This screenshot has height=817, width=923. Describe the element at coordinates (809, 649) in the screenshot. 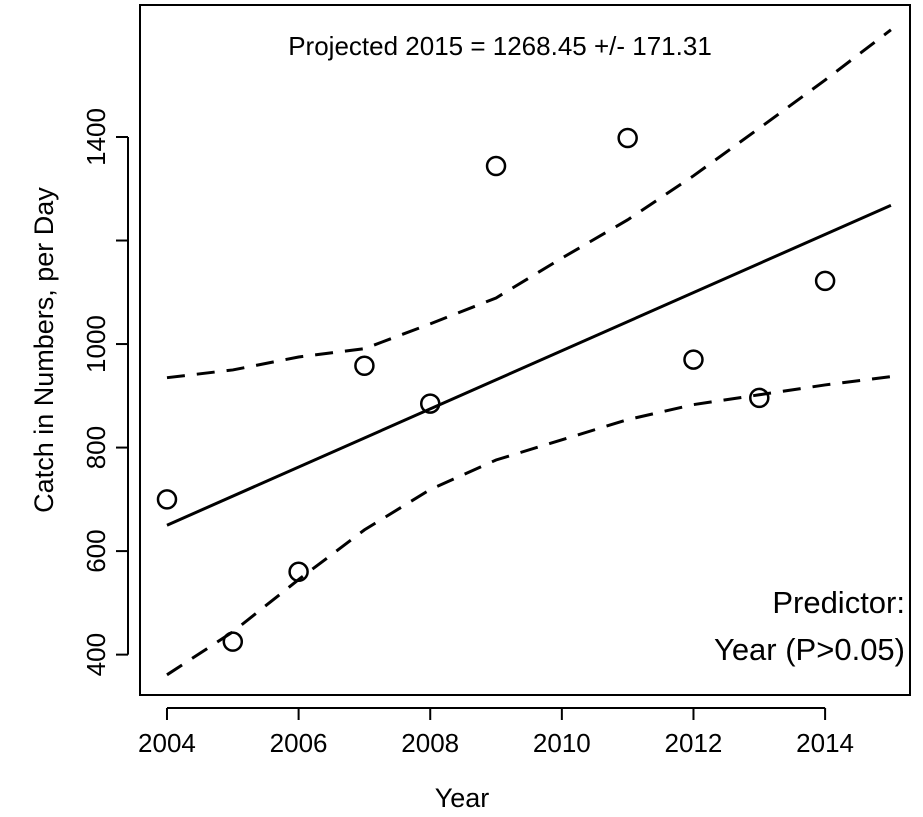

I see `note: Year (P>0.05)` at that location.